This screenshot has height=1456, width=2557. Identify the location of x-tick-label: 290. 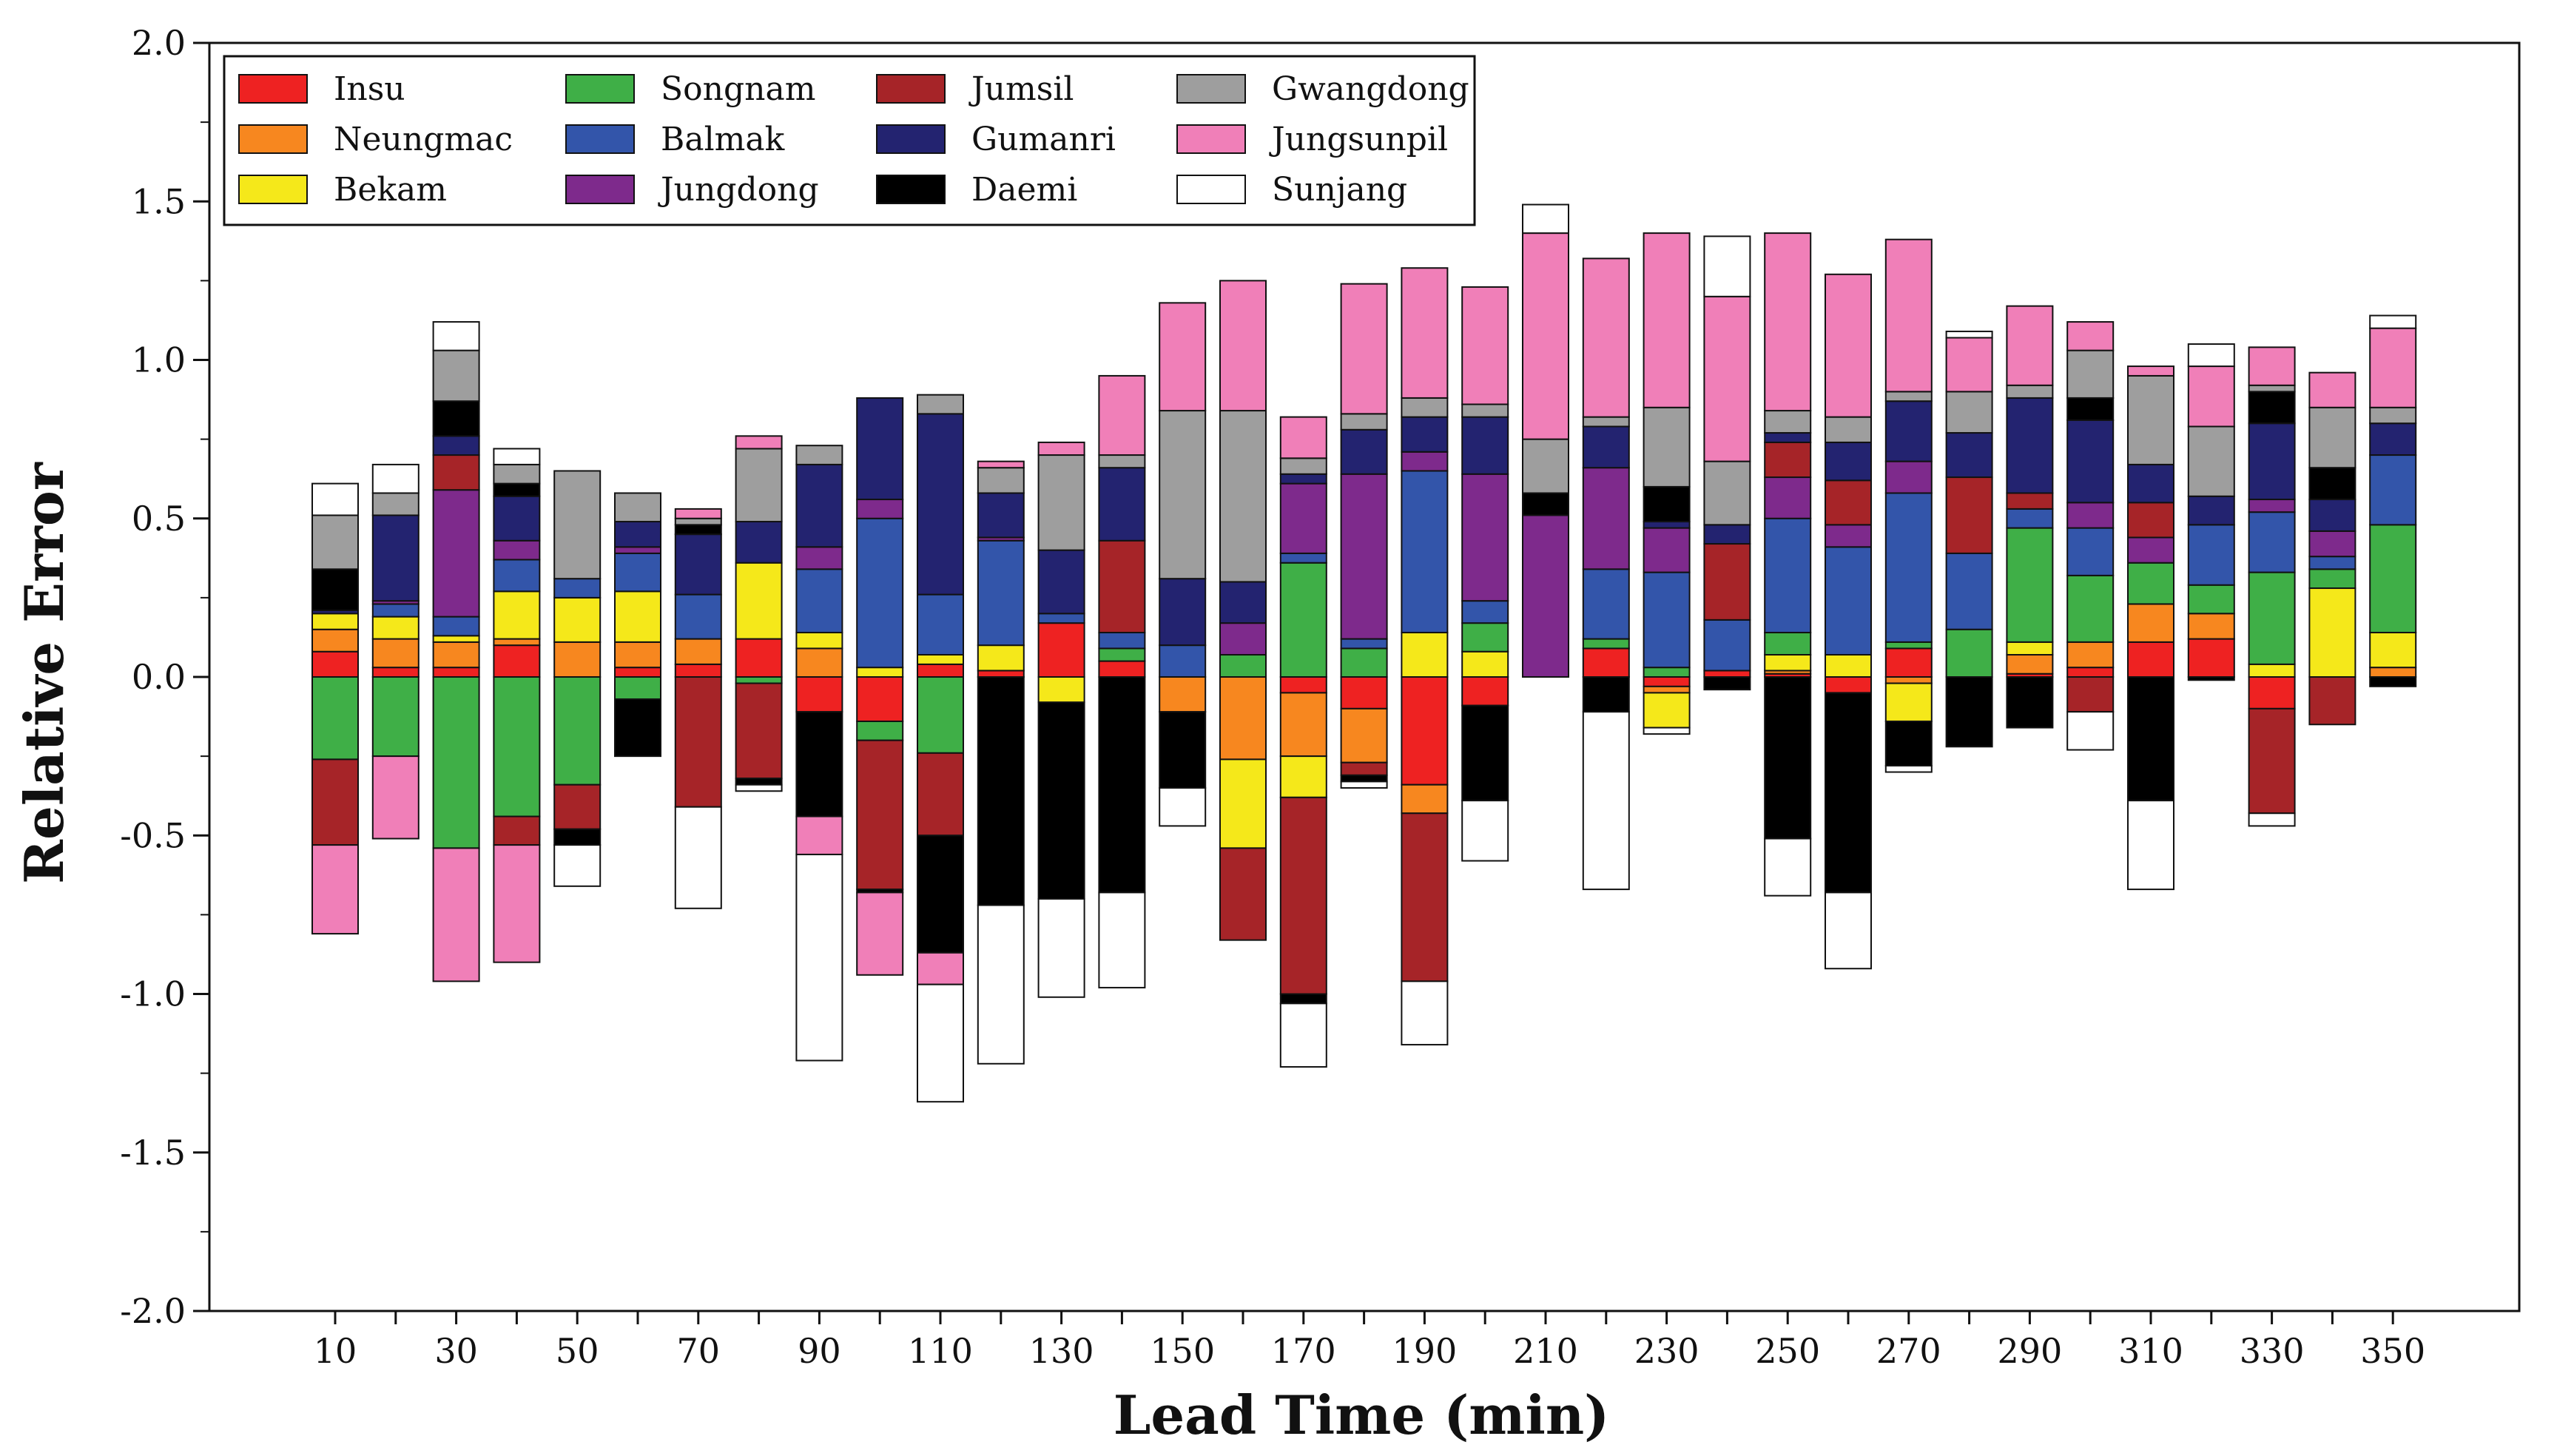
(2030, 1351).